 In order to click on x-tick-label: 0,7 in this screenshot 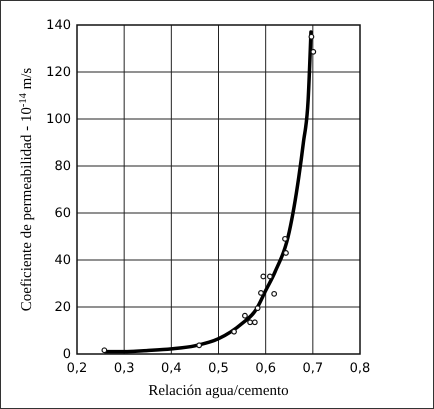, I will do `click(313, 368)`.